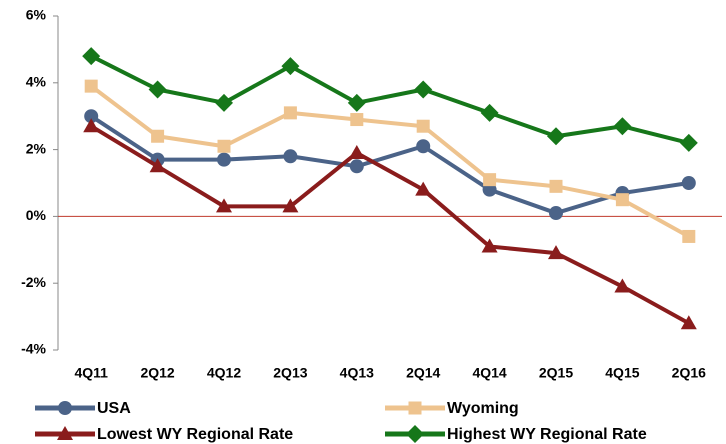 The width and height of the screenshot is (726, 444). I want to click on y-tick-label: -4%, so click(33, 349).